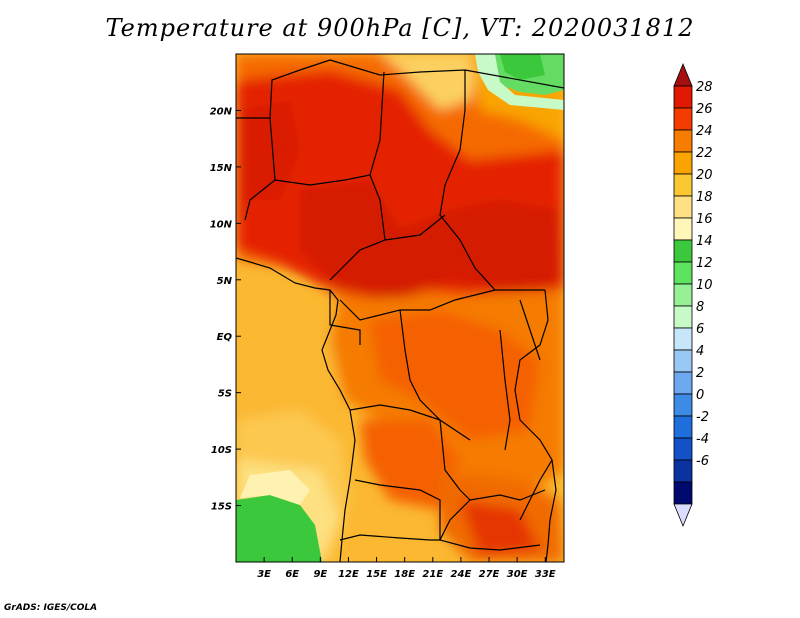 The height and width of the screenshot is (618, 800). I want to click on colorbar-label: 6, so click(700, 329).